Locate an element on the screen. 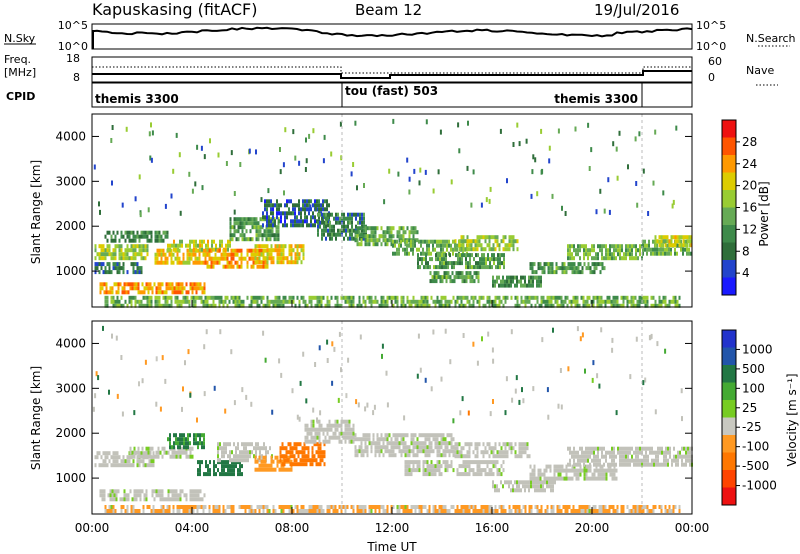 The width and height of the screenshot is (800, 554). x-tick-label: 00:00 is located at coordinates (692, 528).